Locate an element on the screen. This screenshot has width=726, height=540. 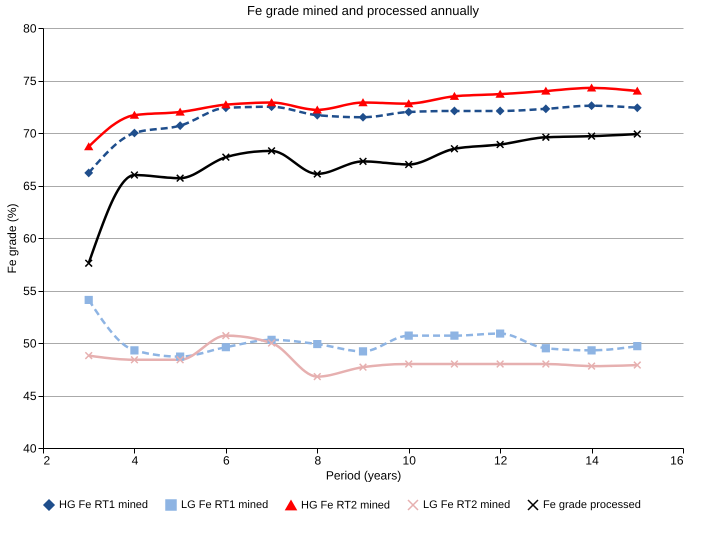
legend-label: LG Fe RT2 mined is located at coordinates (466, 505).